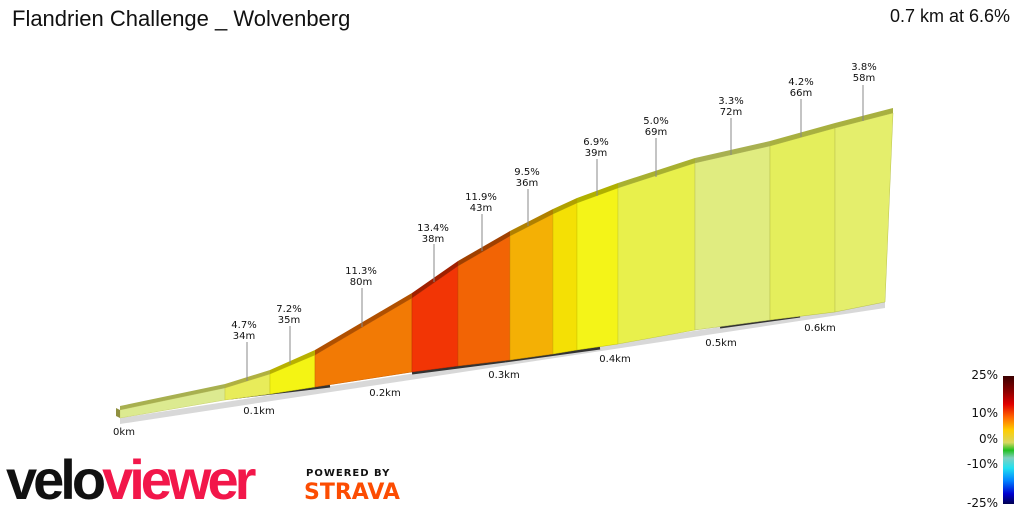 This screenshot has height=512, width=1024. I want to click on x-tick-label: 0.1km, so click(258, 411).